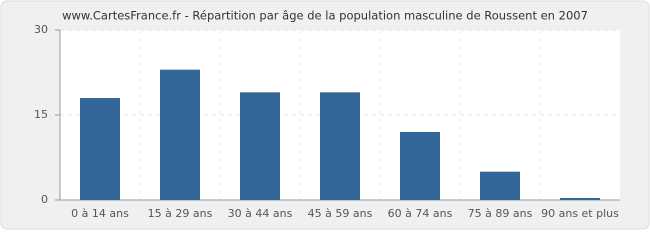 The height and width of the screenshot is (240, 650). Describe the element at coordinates (340, 213) in the screenshot. I see `x-tick-label: 45 à 59 ans` at that location.